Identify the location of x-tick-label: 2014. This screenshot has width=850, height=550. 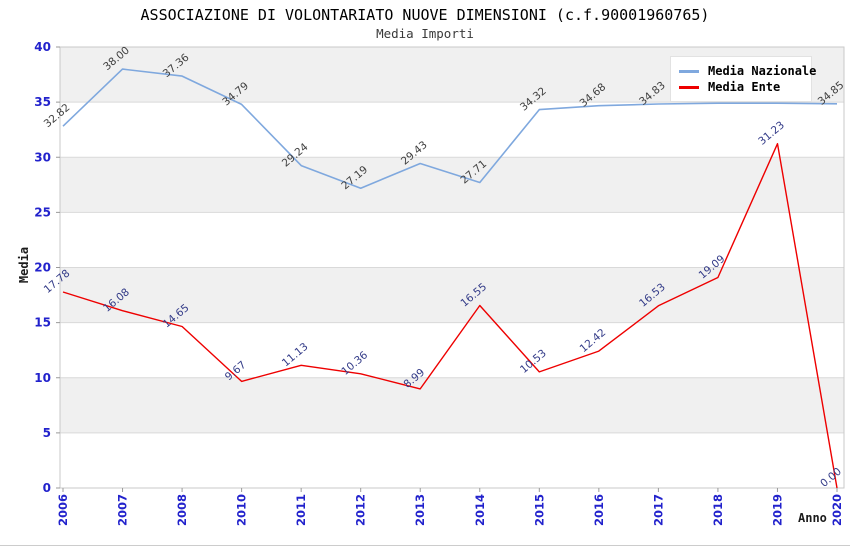
(480, 510).